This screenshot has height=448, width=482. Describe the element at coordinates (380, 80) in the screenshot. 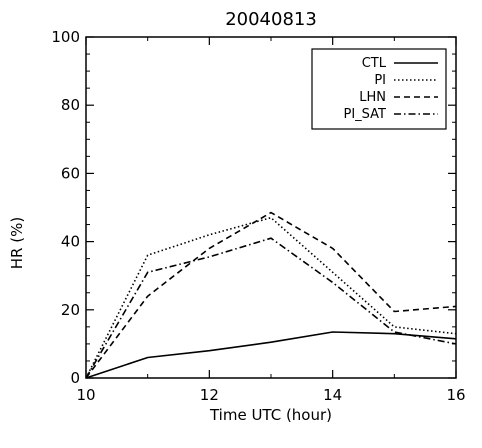

I see `legend-label: PI` at that location.